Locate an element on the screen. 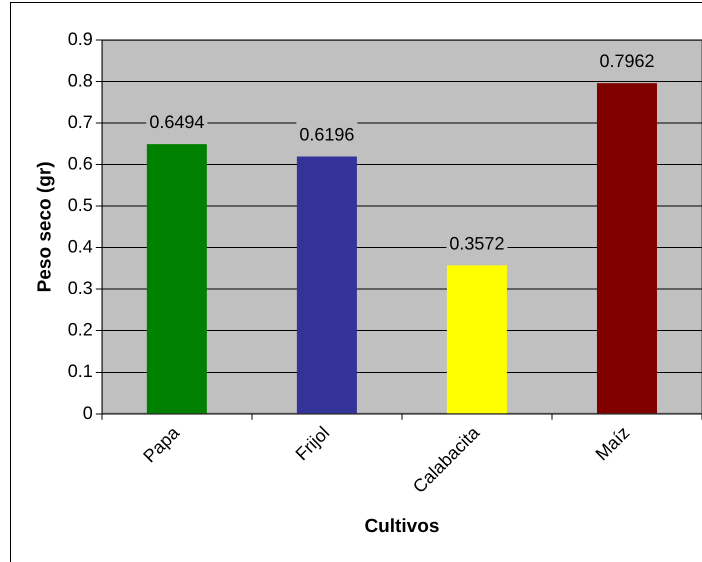 This screenshot has height=562, width=702. data-label: 0.3572 is located at coordinates (476, 243).